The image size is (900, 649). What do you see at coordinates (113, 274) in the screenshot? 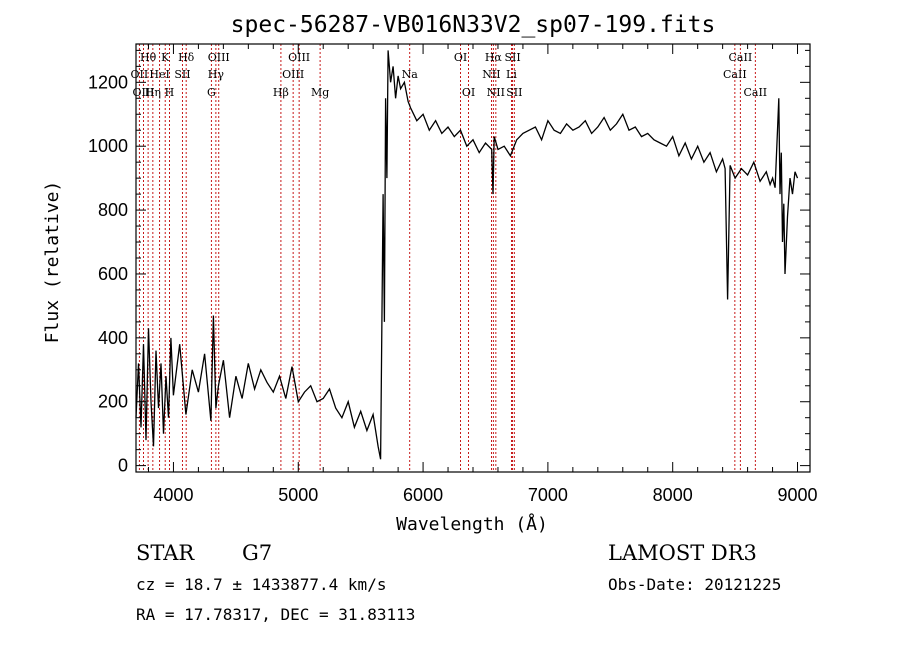
I see `y-tick-label: 600` at bounding box center [113, 274].